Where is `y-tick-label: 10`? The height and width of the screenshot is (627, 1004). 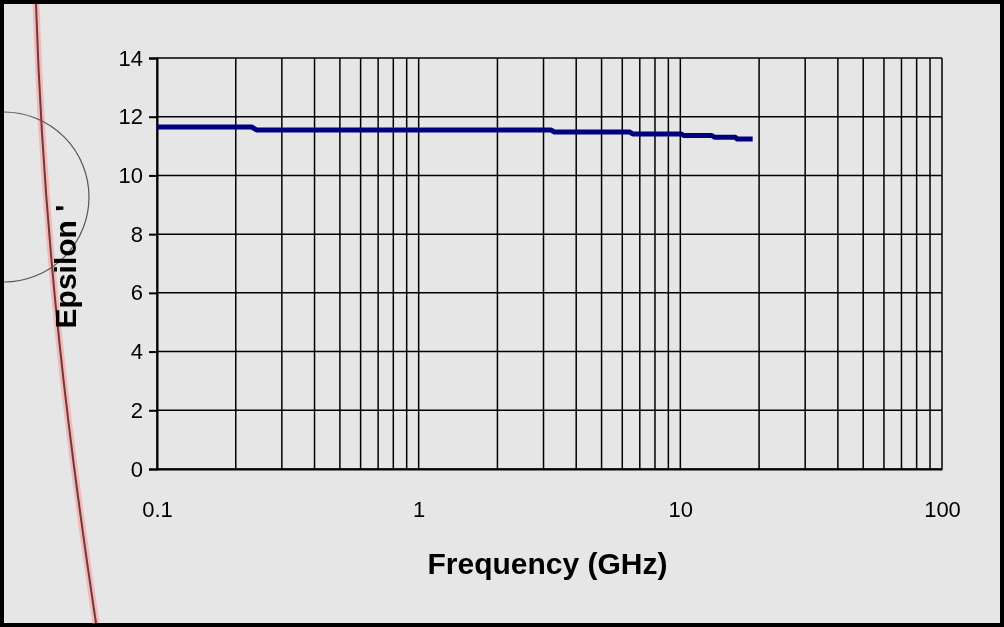 y-tick-label: 10 is located at coordinates (130, 175).